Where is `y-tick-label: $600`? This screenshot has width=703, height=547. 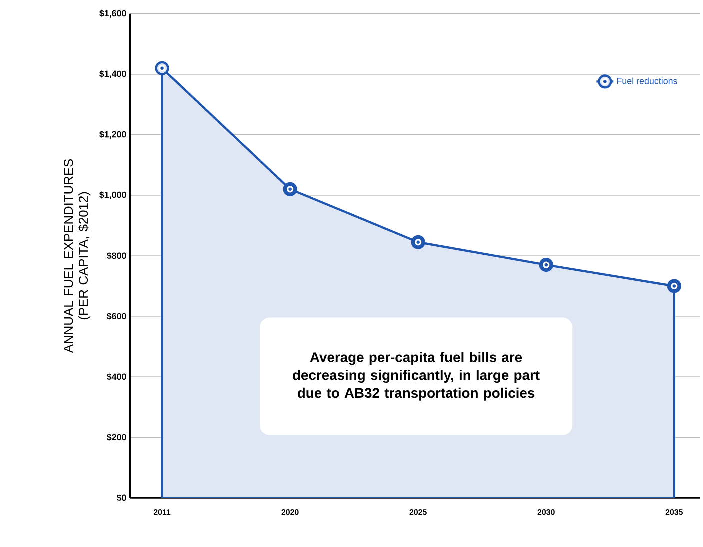 y-tick-label: $600 is located at coordinates (116, 316).